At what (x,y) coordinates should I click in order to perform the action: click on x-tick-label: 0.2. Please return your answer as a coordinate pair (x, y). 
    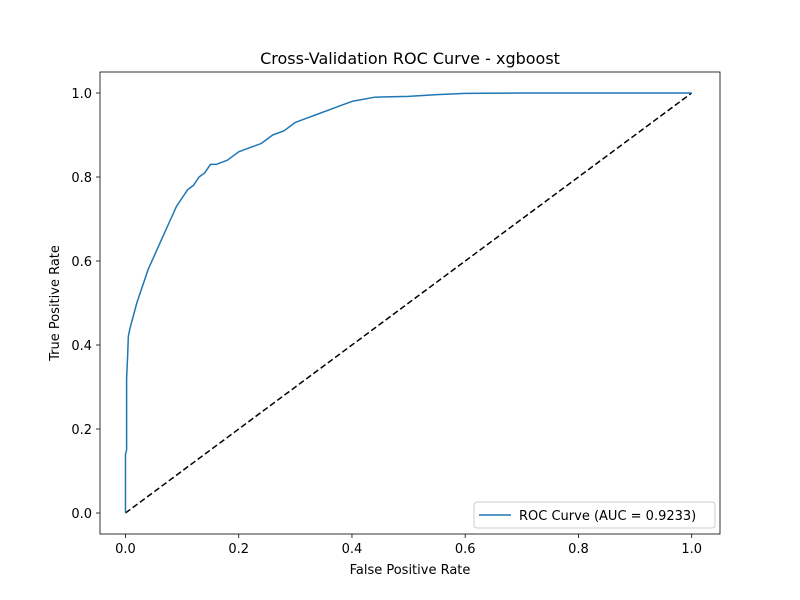
    Looking at the image, I should click on (238, 549).